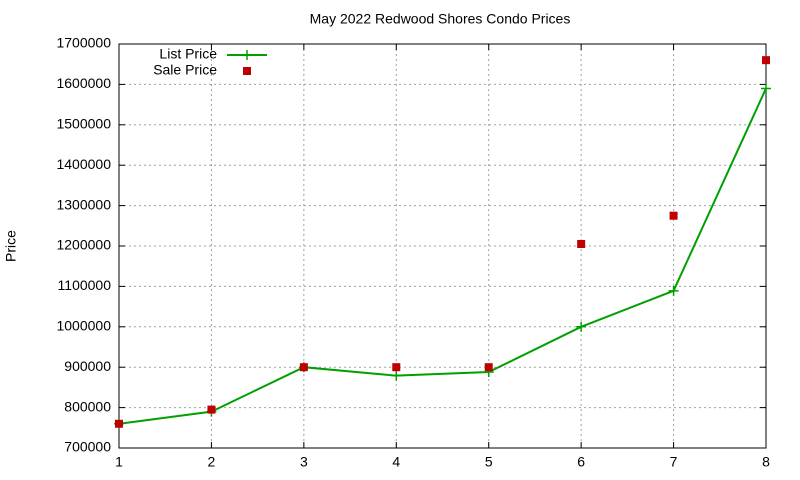 The image size is (800, 480). Describe the element at coordinates (85, 285) in the screenshot. I see `y-tick-label: 1100000` at that location.